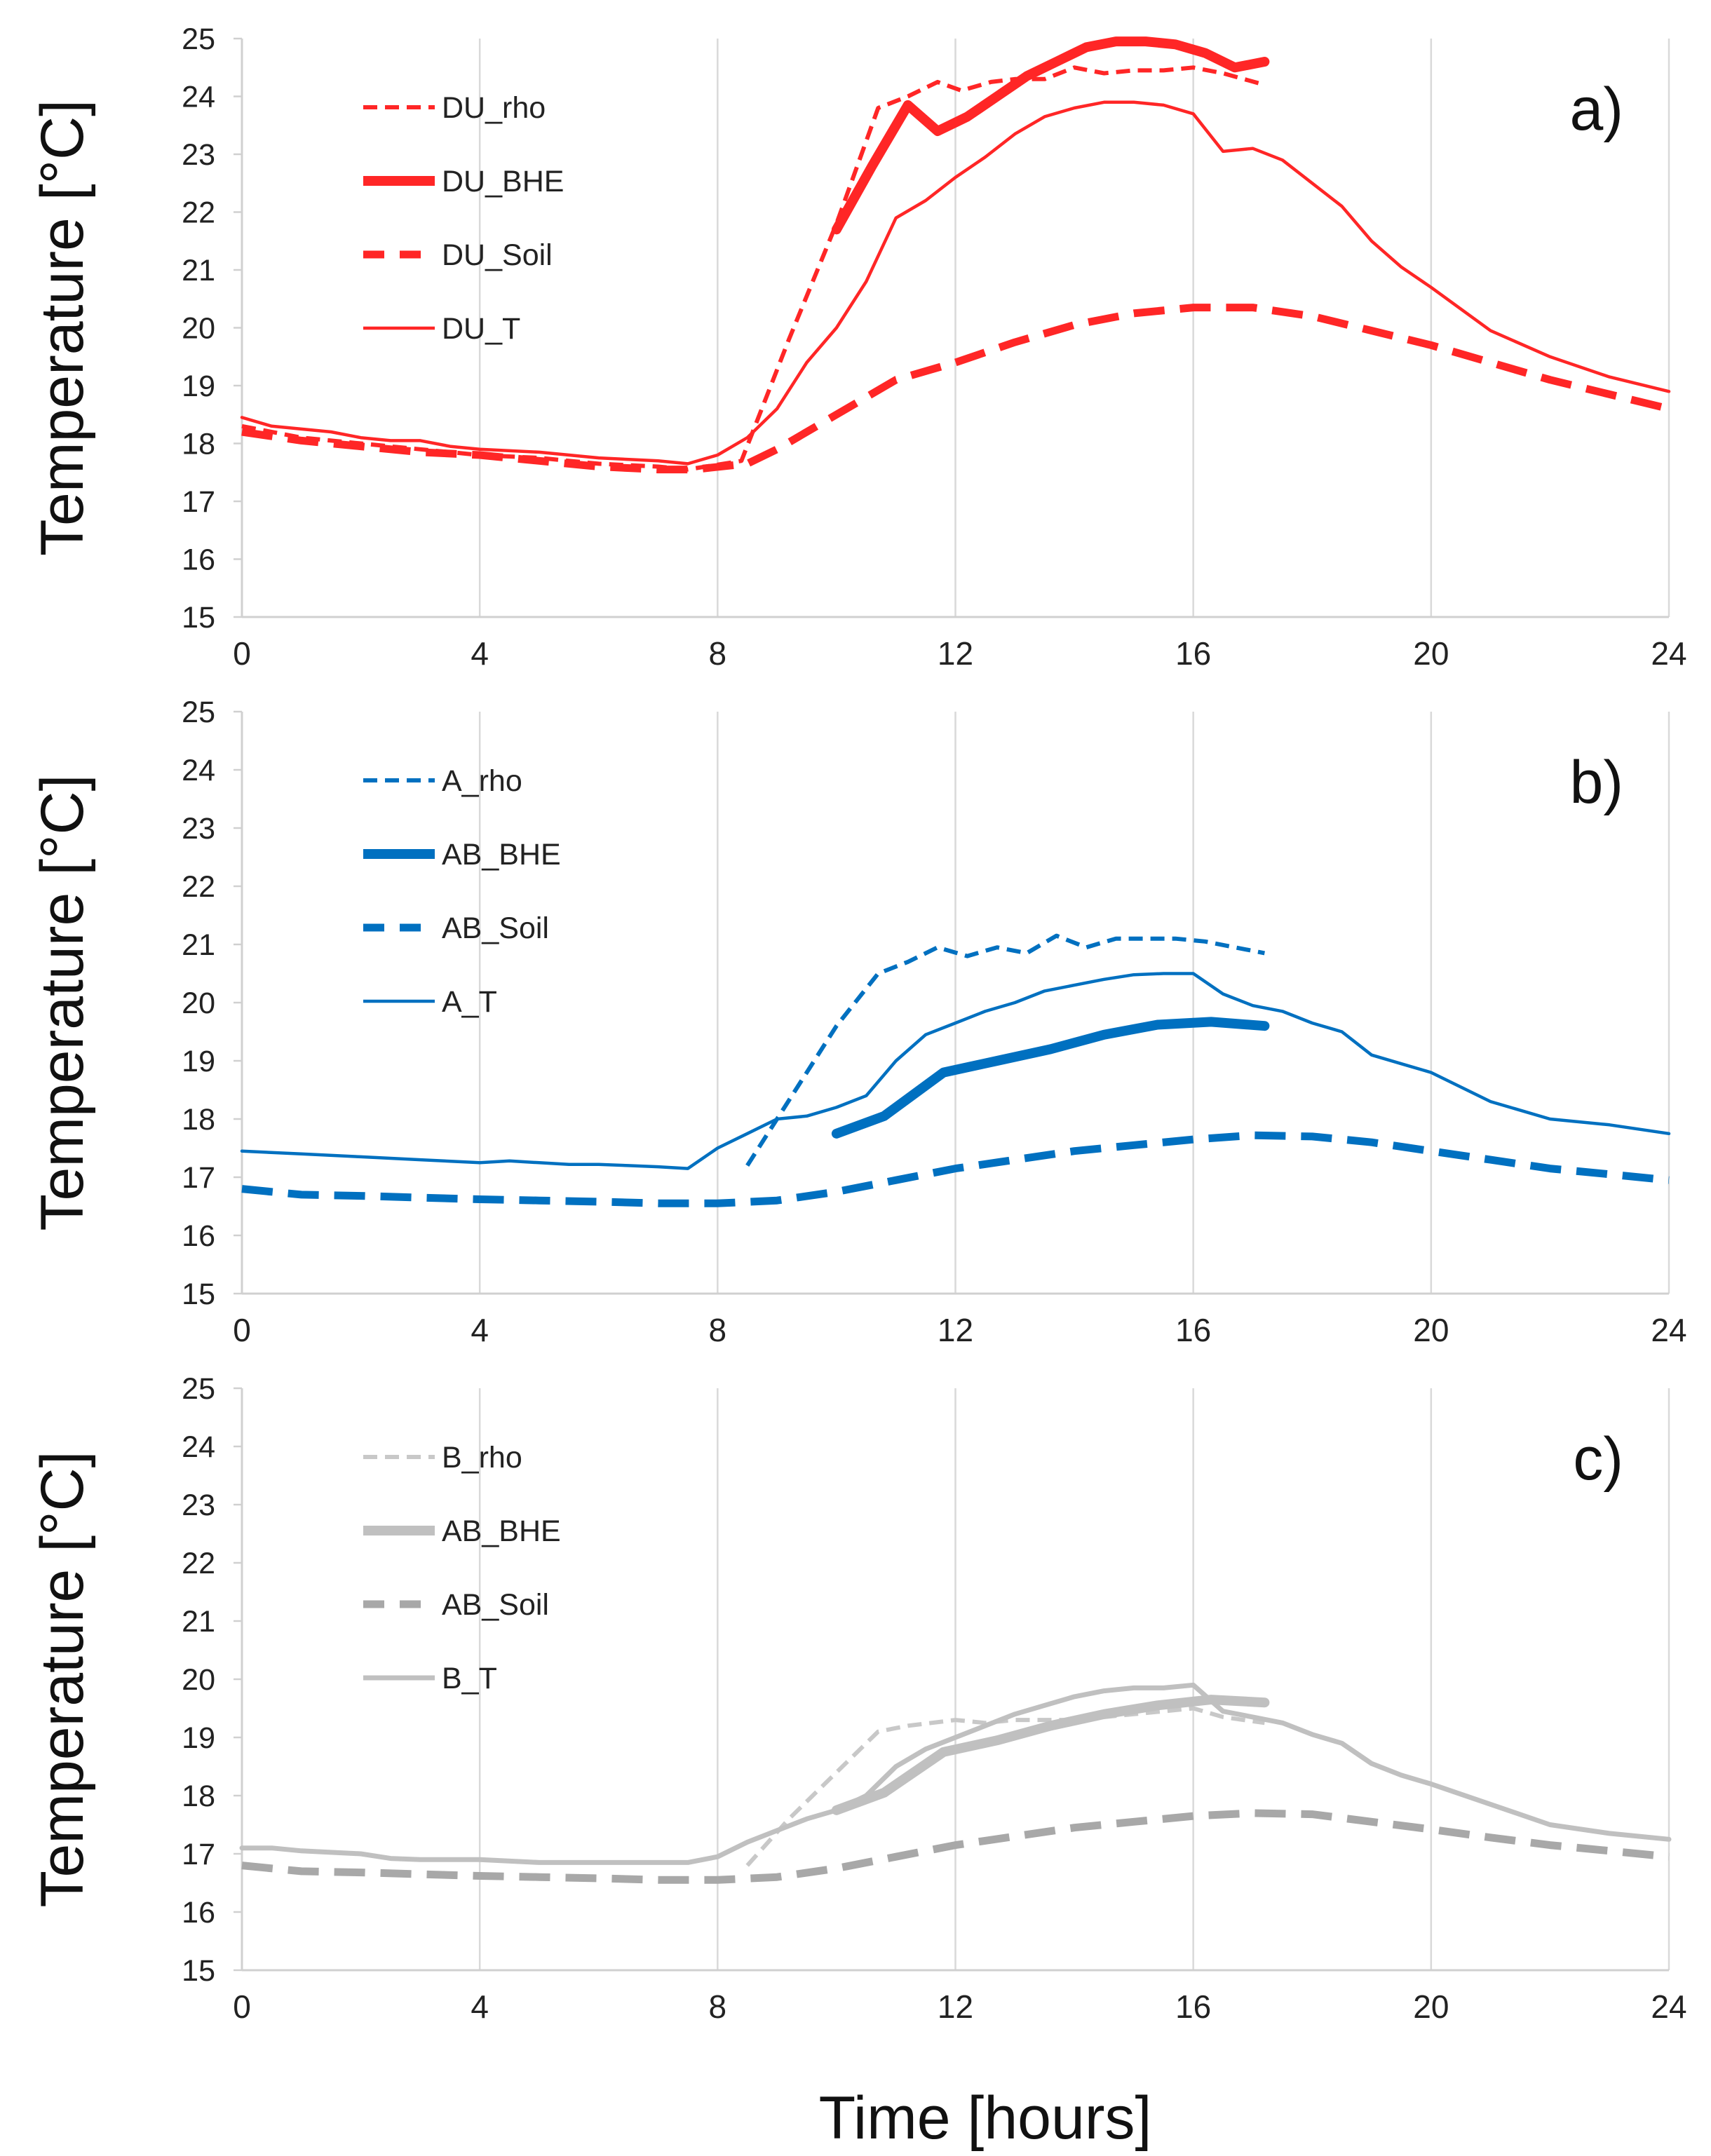 This screenshot has width=1711, height=2156. What do you see at coordinates (955, 283) in the screenshot?
I see `series-line-du-t` at bounding box center [955, 283].